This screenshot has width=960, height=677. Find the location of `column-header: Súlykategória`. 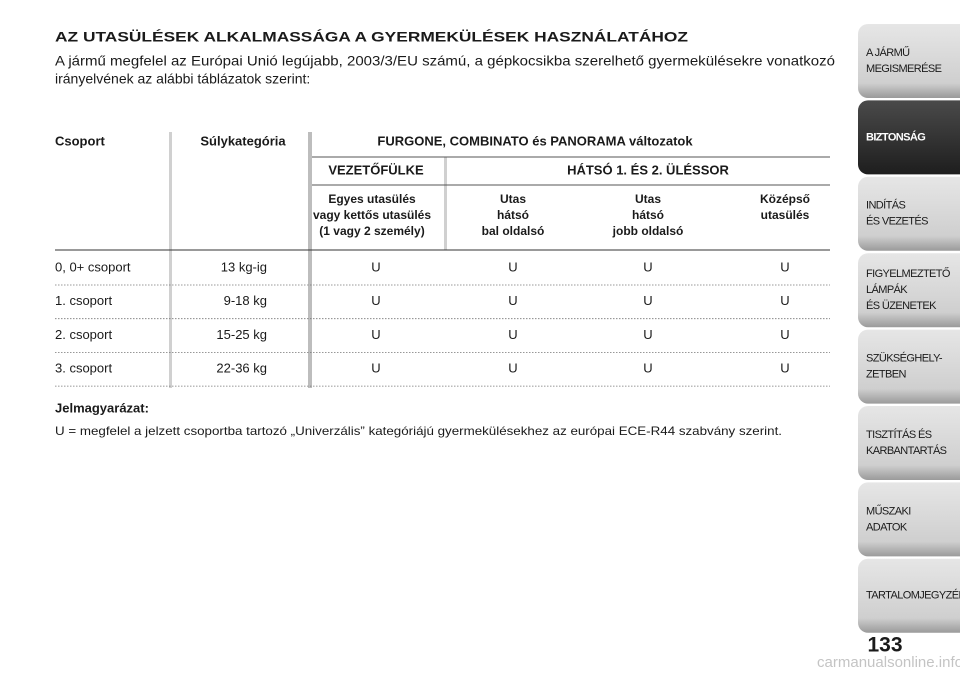

column-header: Súlykategória is located at coordinates (243, 140).